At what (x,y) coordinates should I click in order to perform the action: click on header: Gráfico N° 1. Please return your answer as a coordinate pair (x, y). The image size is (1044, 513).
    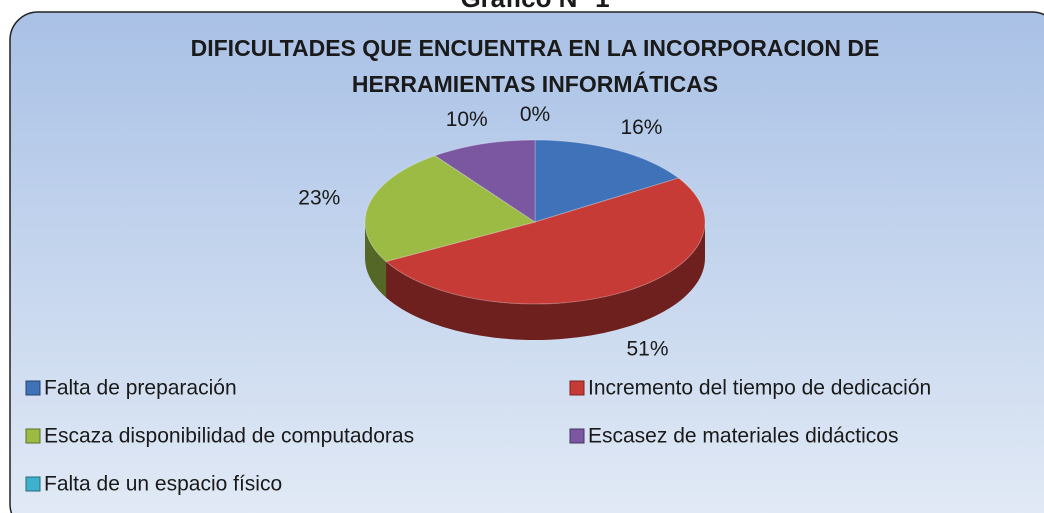
    Looking at the image, I should click on (534, 6).